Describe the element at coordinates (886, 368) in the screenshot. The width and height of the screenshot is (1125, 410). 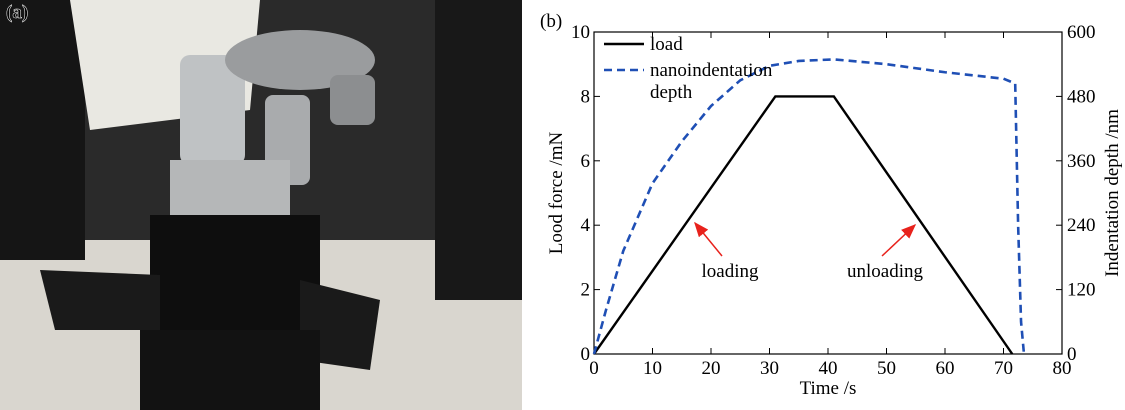
I see `x-tick-label: 50` at that location.